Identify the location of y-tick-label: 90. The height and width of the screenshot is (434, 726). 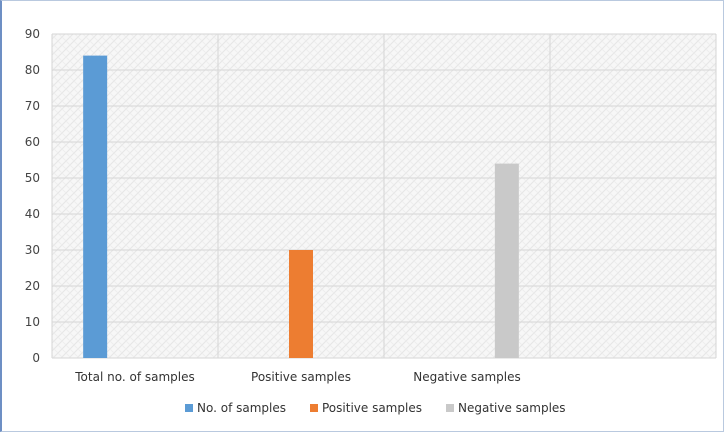
(32, 34).